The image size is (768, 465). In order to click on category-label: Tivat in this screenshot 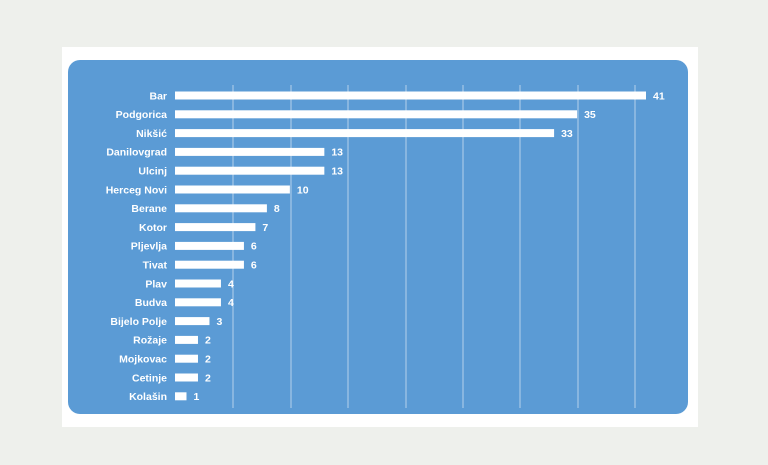, I will do `click(155, 266)`.